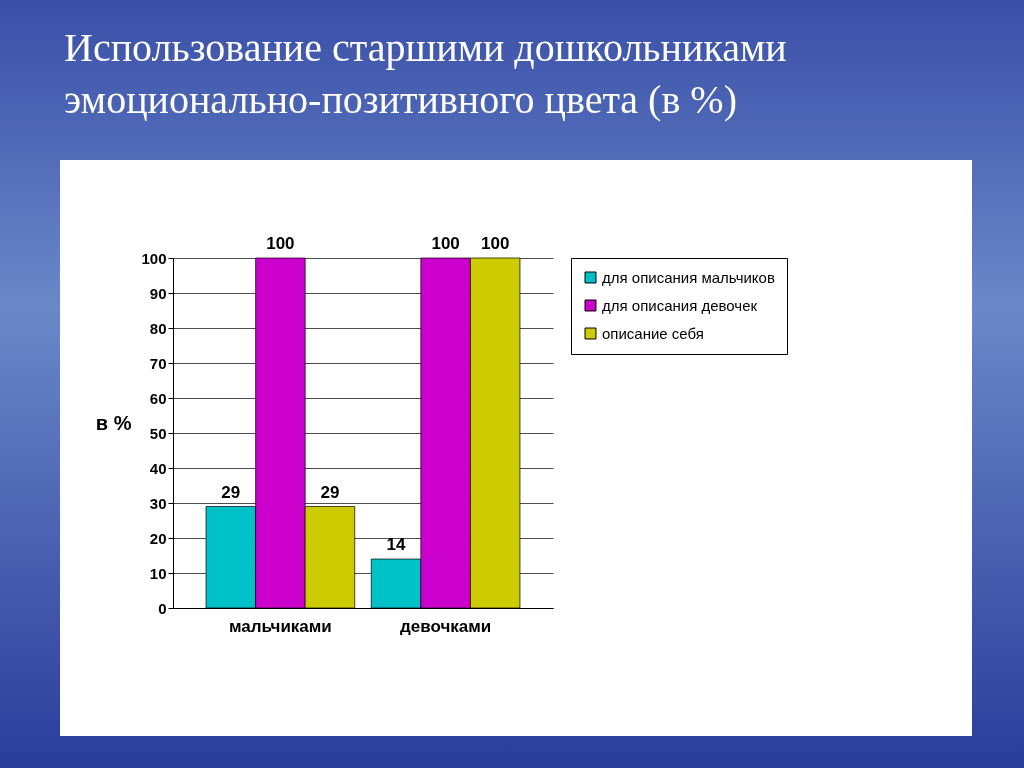 This screenshot has height=768, width=1024. What do you see at coordinates (426, 74) in the screenshot?
I see `chart-title: Использование старшими дошкольниками эмоционально-позитивного цвета (в %)` at bounding box center [426, 74].